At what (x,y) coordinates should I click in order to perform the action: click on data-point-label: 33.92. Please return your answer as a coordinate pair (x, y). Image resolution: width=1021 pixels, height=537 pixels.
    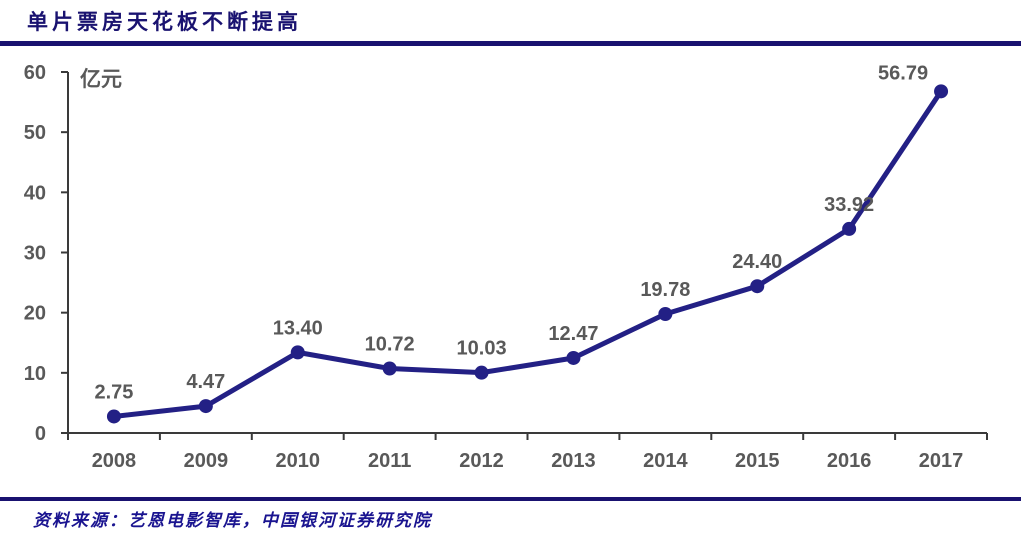
    Looking at the image, I should click on (849, 205).